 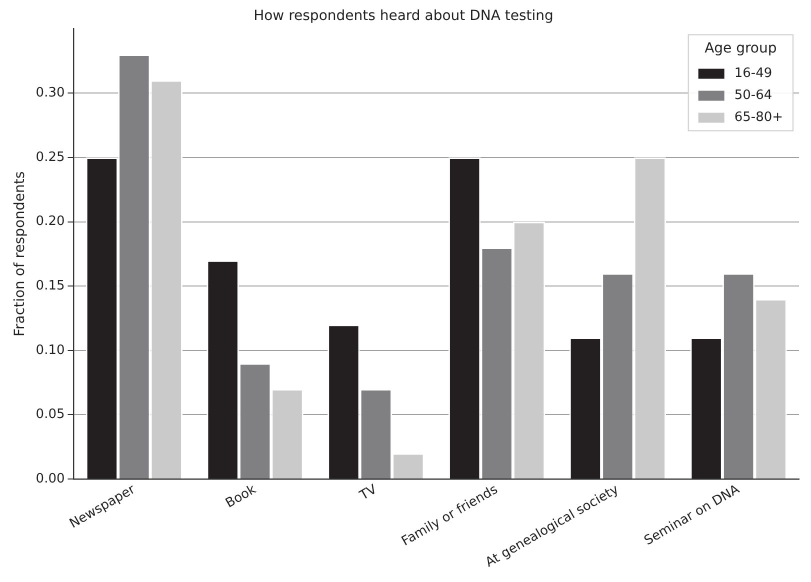 What do you see at coordinates (50, 350) in the screenshot?
I see `y-tick-label: 0.10` at bounding box center [50, 350].